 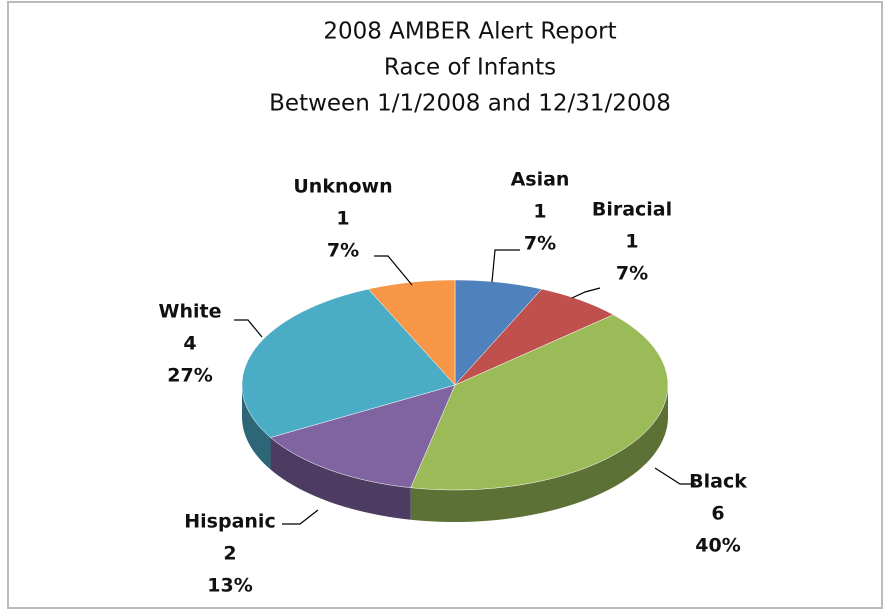 I want to click on slice-label: Asian, so click(x=540, y=180).